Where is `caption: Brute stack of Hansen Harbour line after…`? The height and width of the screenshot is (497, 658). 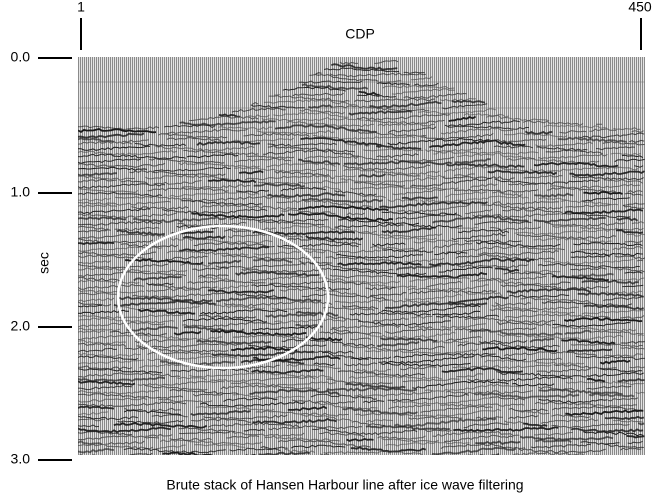
caption: Brute stack of Hansen Harbour line after… is located at coordinates (344, 485).